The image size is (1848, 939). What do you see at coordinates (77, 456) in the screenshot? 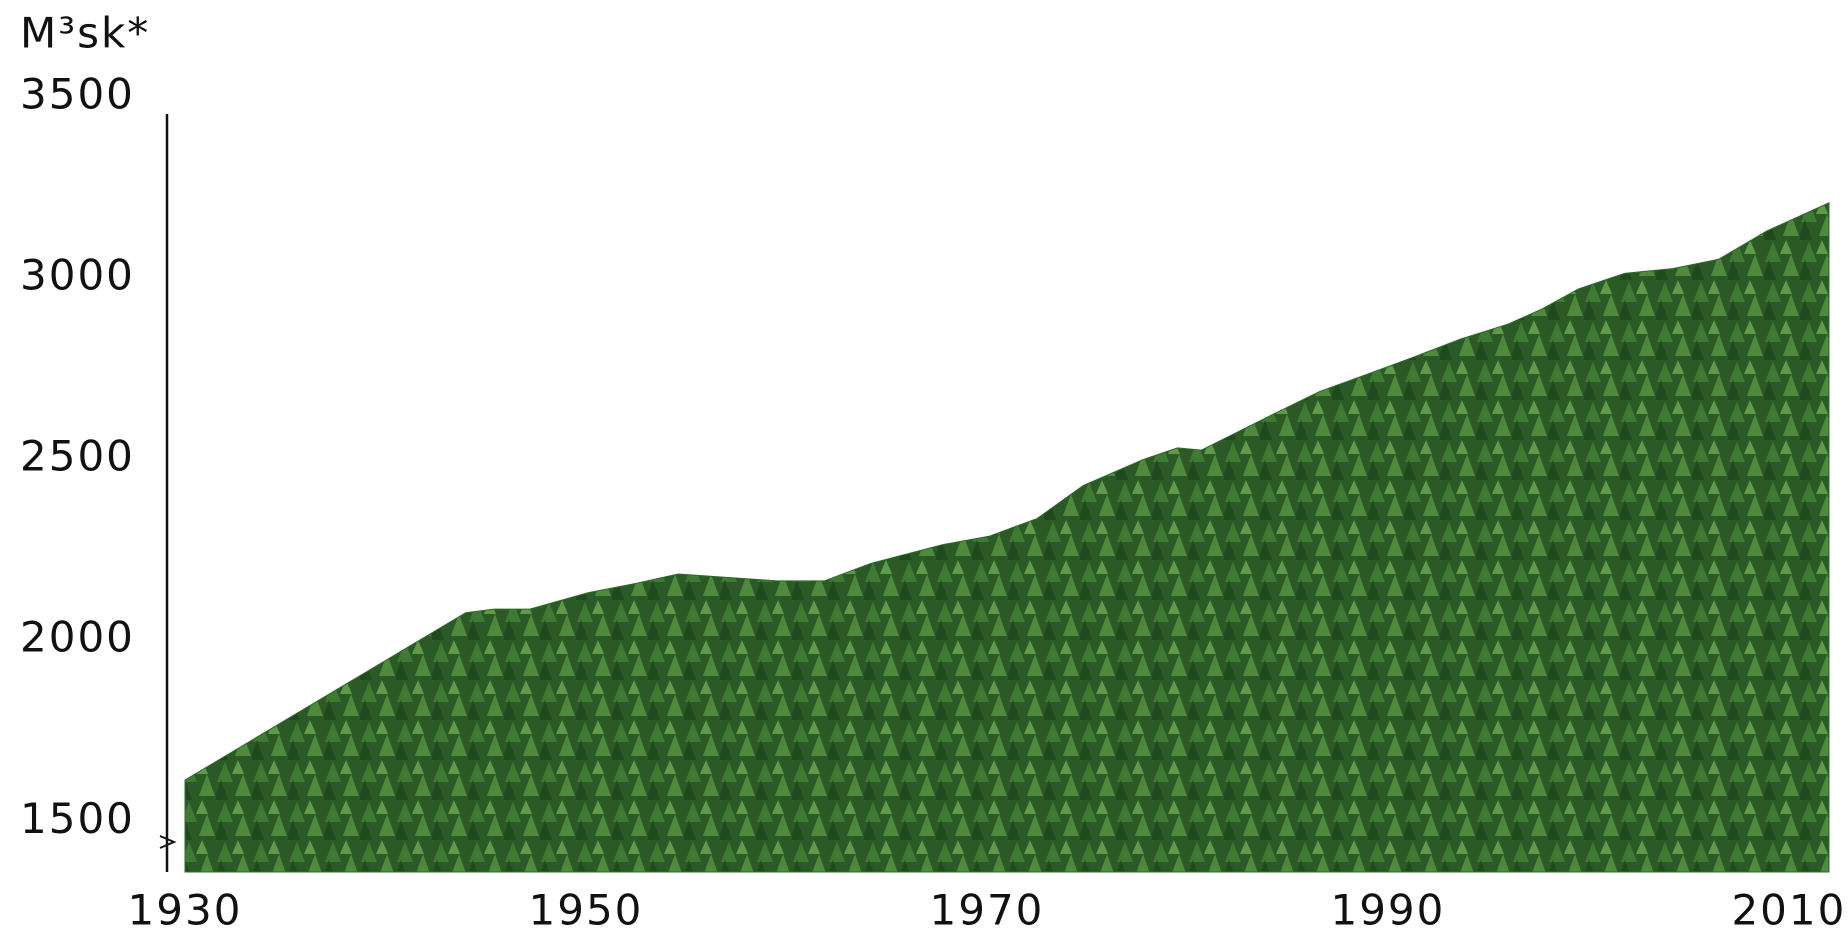
I see `y-tick-label: 2500` at bounding box center [77, 456].